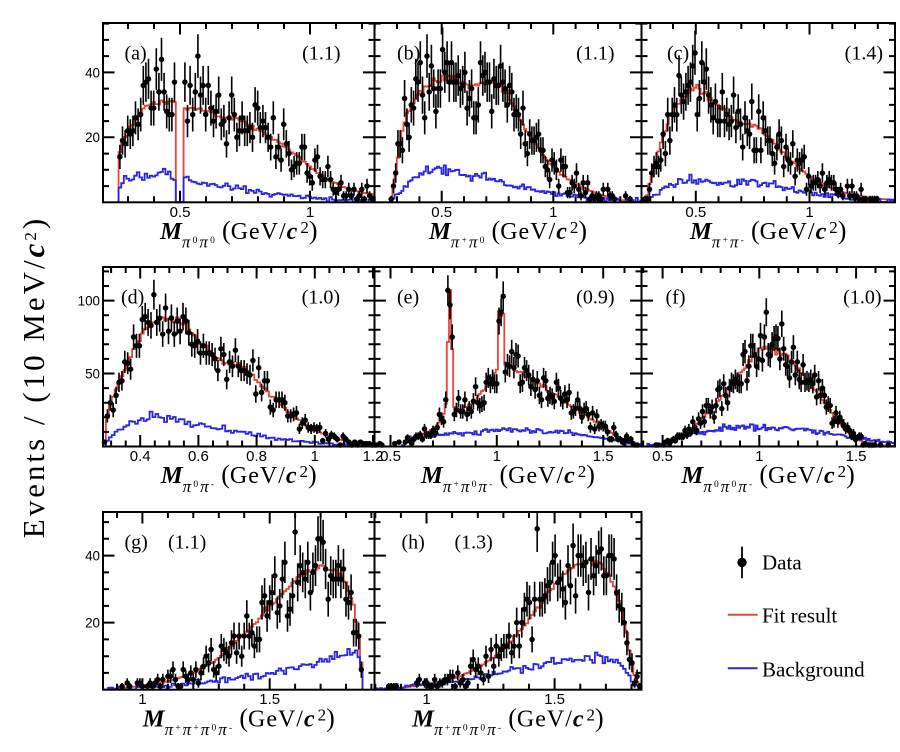 The height and width of the screenshot is (752, 900). Describe the element at coordinates (595, 298) in the screenshot. I see `svg-text: (0.9)` at that location.